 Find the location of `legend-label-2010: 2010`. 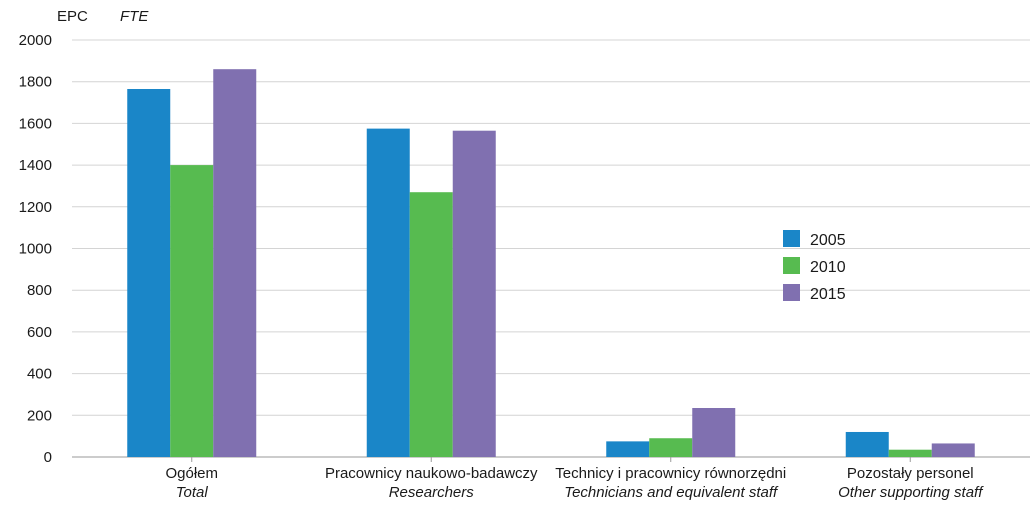

legend-label-2010: 2010 is located at coordinates (828, 267).